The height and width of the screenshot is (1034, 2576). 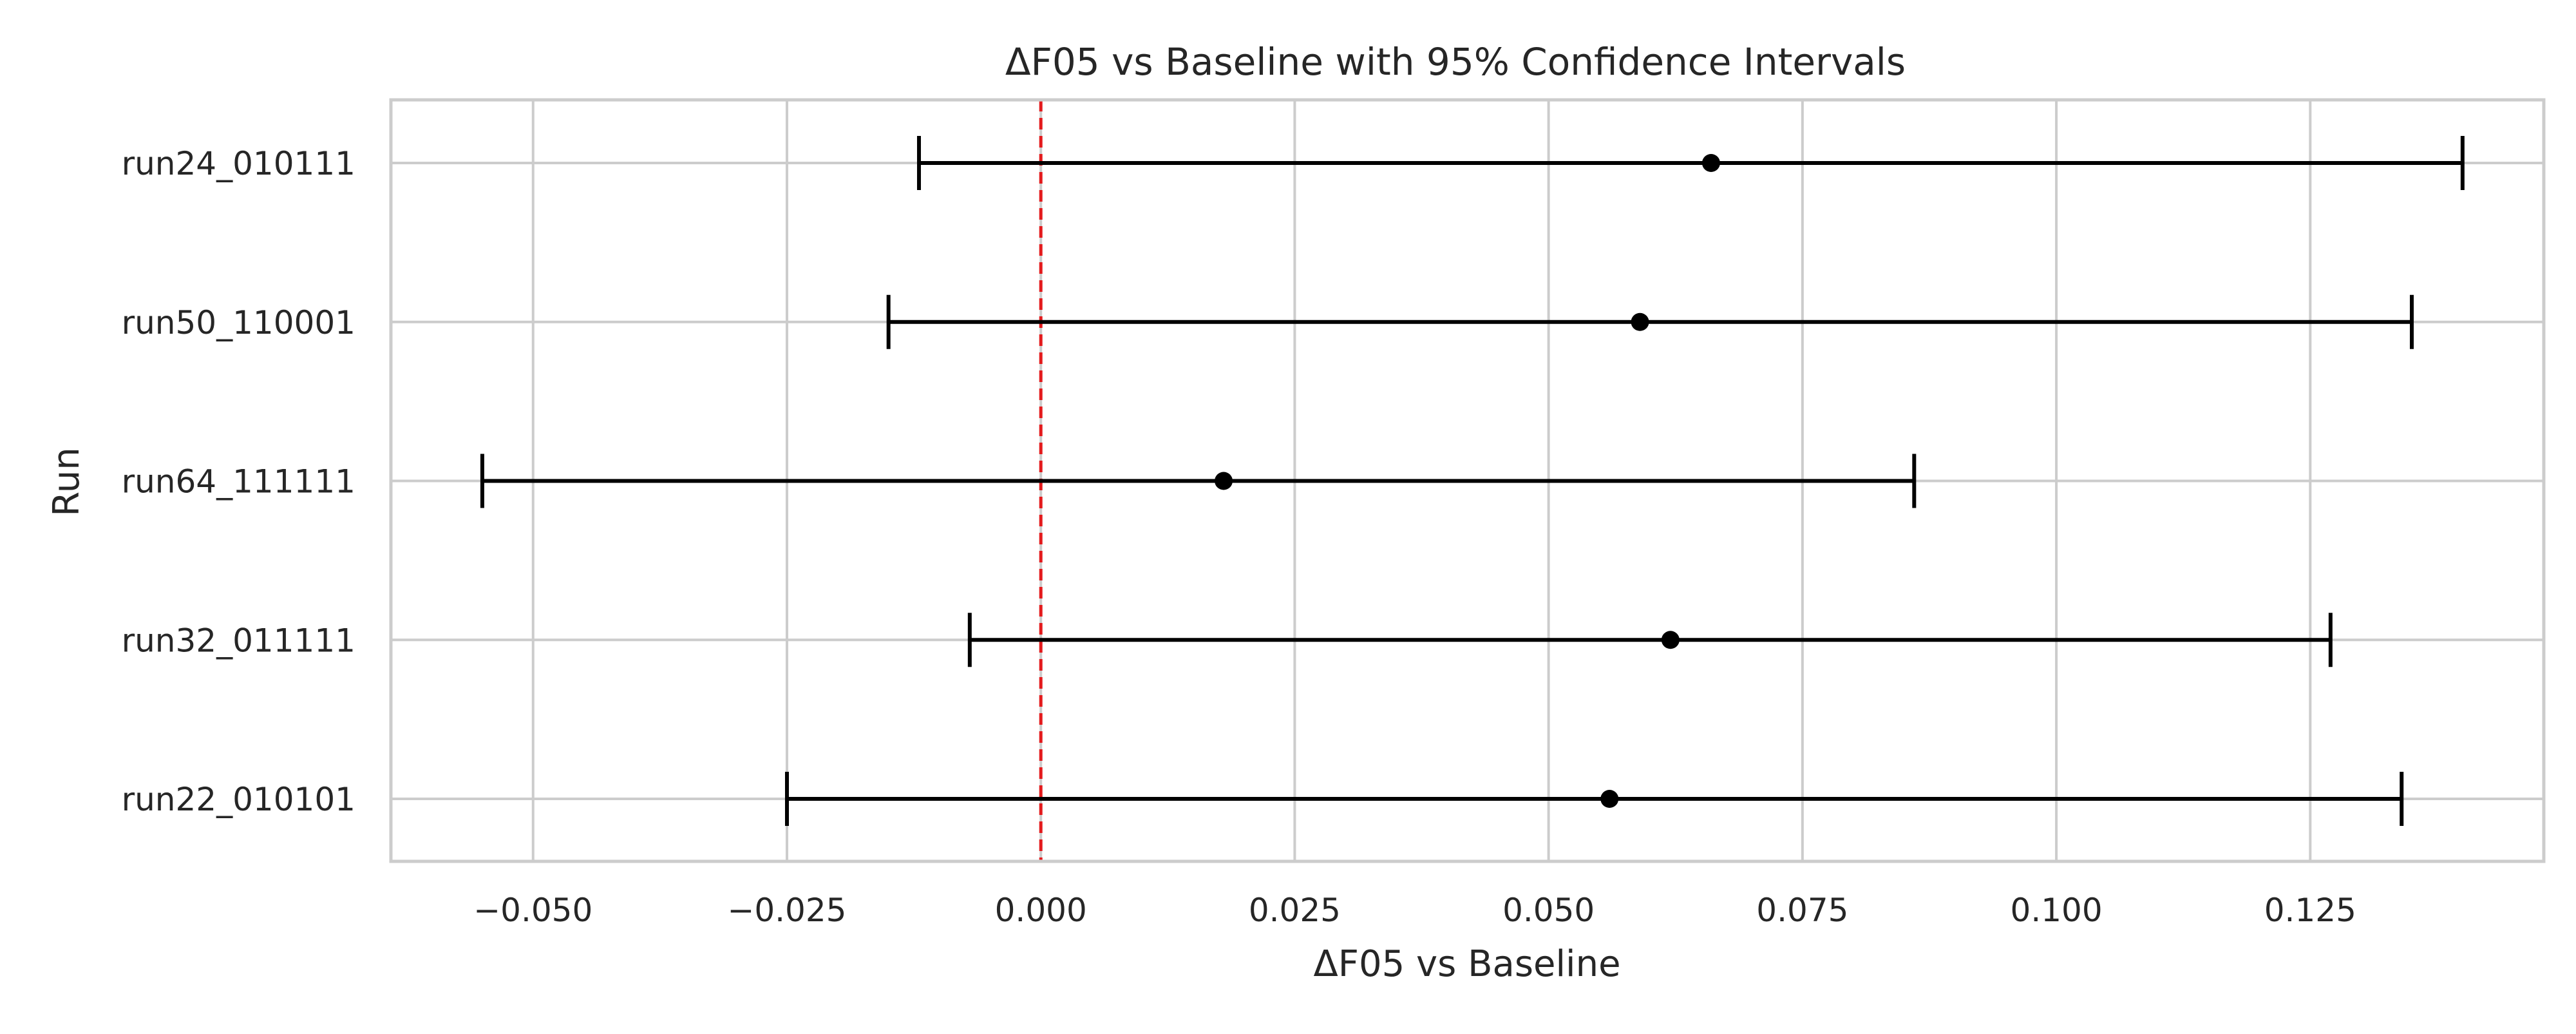 What do you see at coordinates (239, 640) in the screenshot?
I see `y-tick-label: run32_011111` at bounding box center [239, 640].